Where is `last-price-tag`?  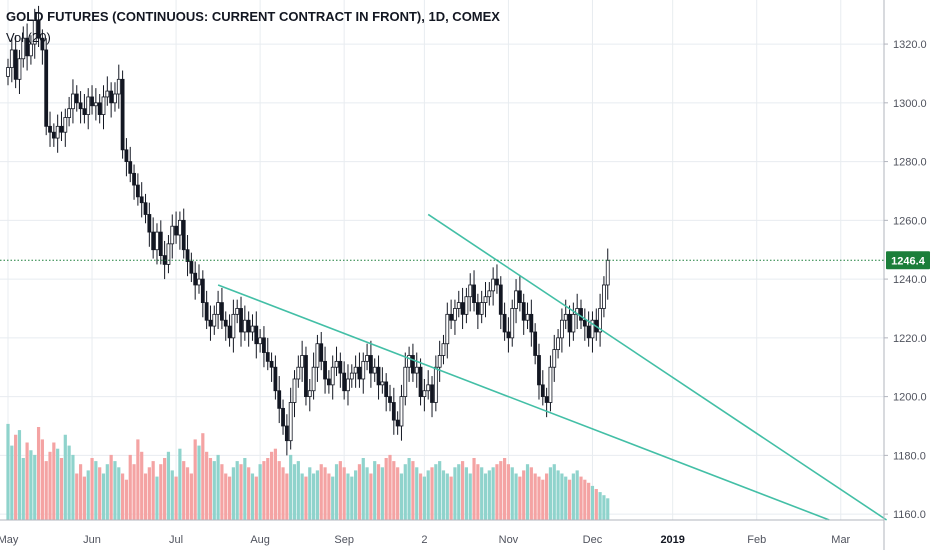 last-price-tag is located at coordinates (908, 260).